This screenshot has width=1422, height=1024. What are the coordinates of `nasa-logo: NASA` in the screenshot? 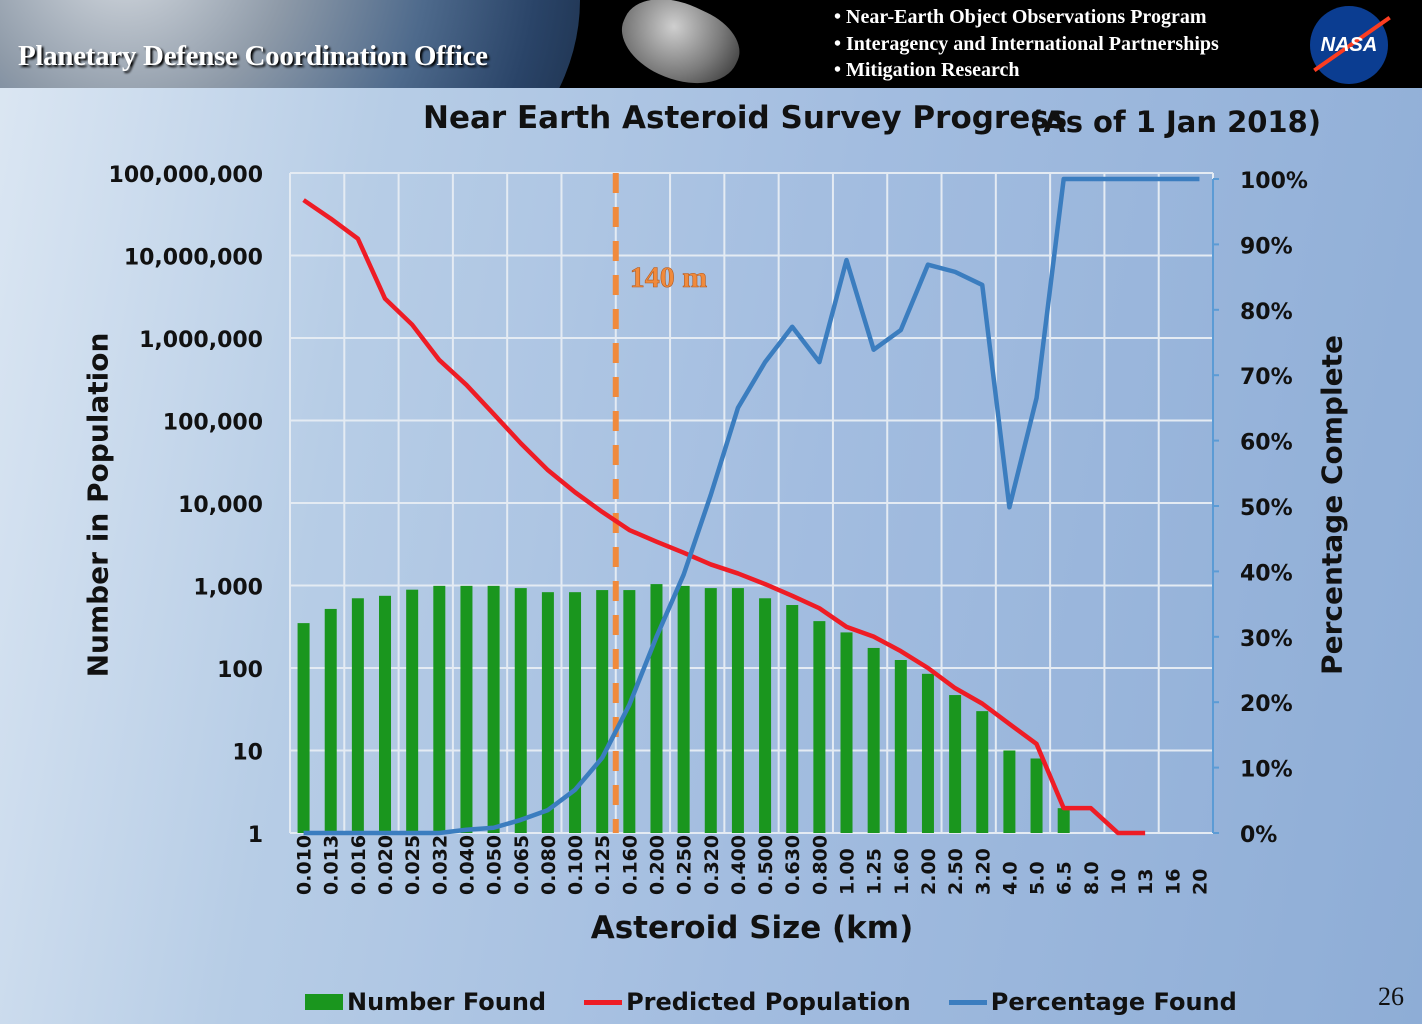 It's located at (1349, 45).